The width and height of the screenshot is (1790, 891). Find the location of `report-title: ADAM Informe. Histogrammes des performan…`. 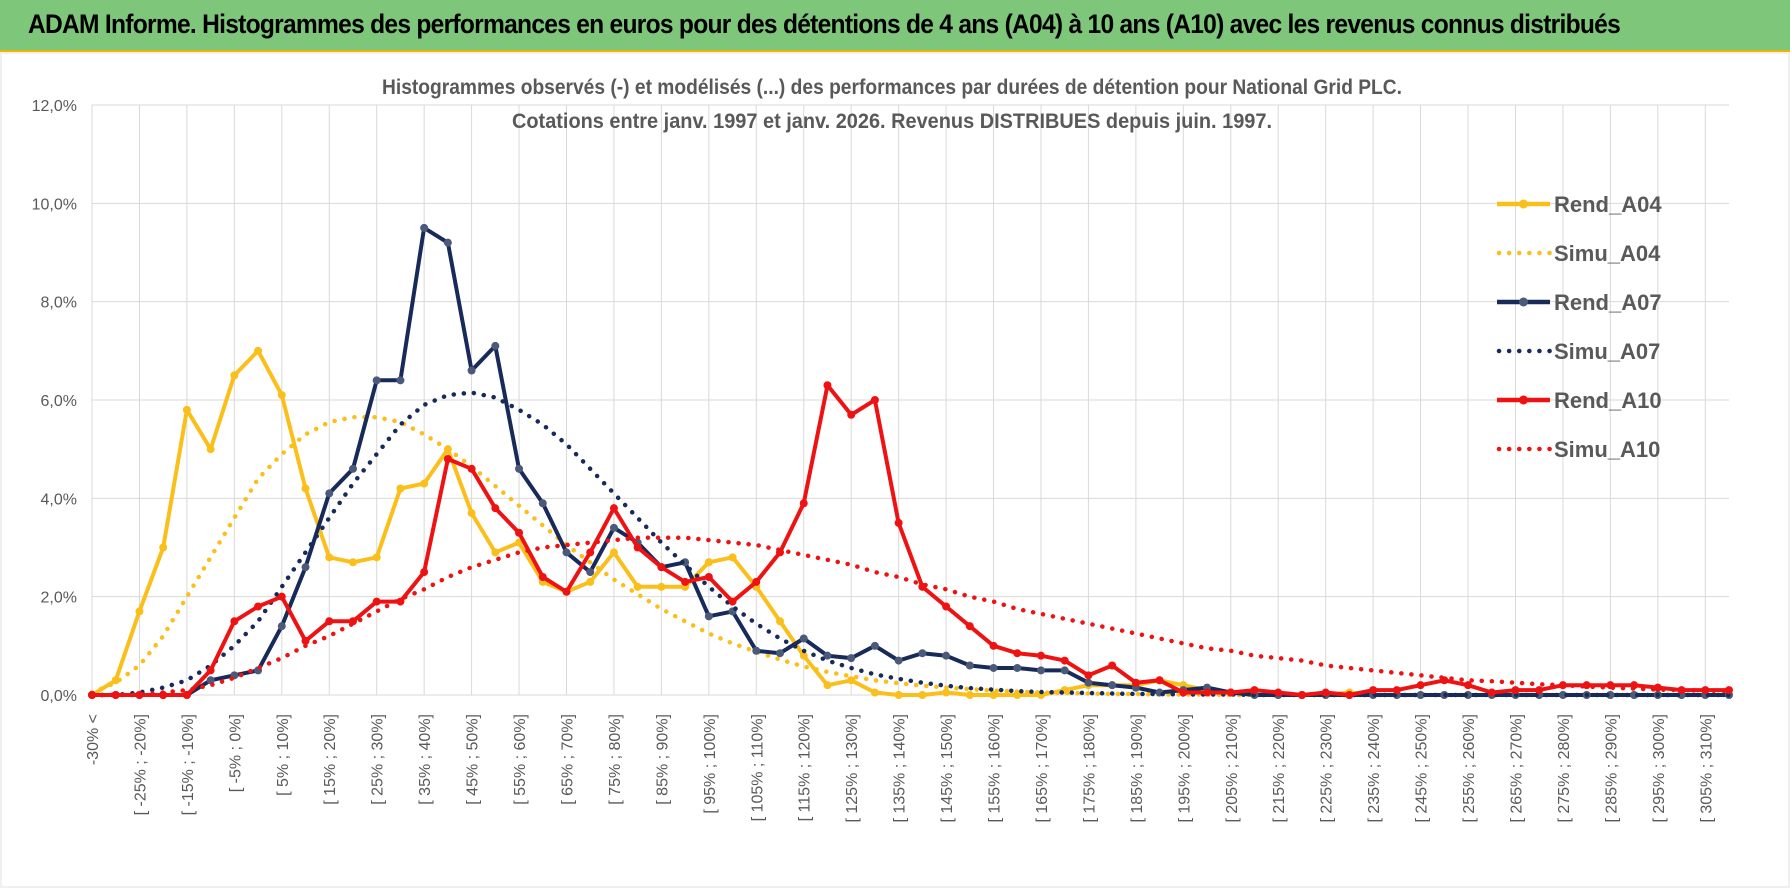

report-title: ADAM Informe. Histogrammes des performan… is located at coordinates (824, 24).